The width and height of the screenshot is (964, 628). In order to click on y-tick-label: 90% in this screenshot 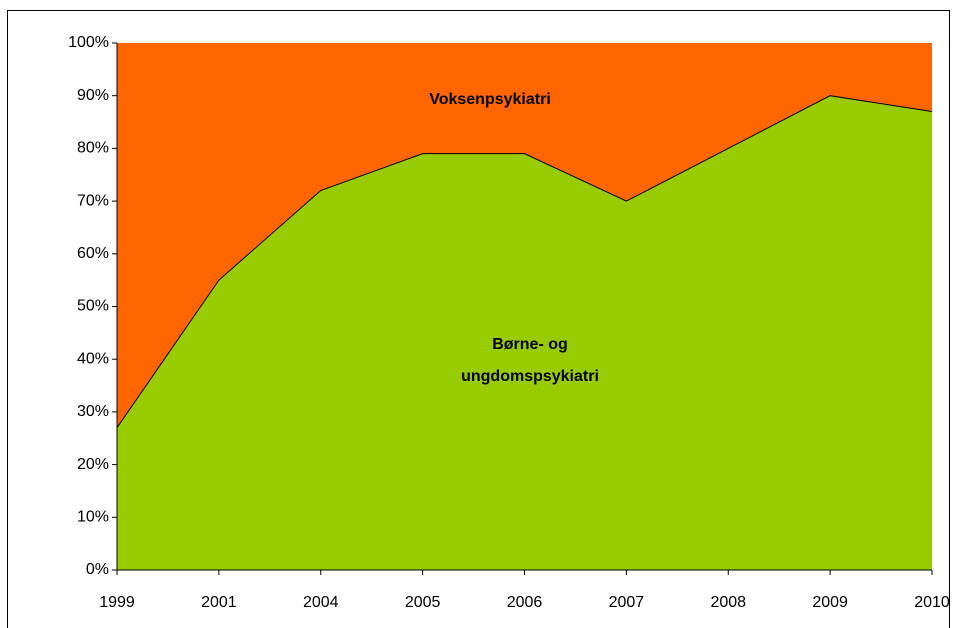, I will do `click(93, 95)`.